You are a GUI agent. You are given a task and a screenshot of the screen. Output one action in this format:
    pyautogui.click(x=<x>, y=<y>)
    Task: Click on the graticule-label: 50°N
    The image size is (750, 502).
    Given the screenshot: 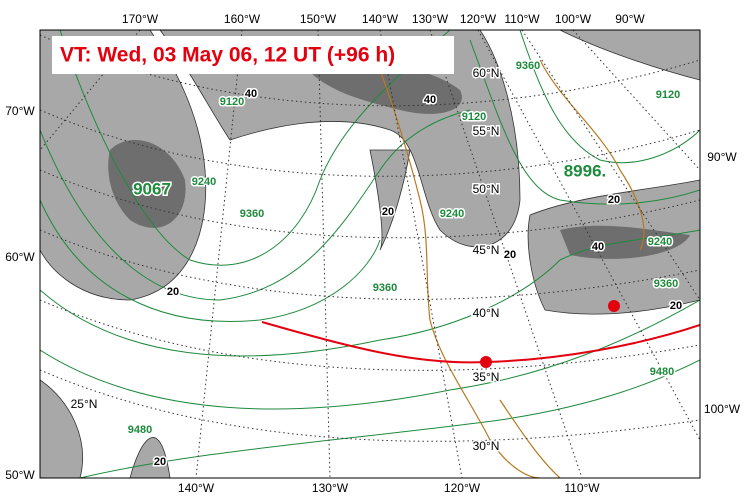 What is the action you would take?
    pyautogui.click(x=486, y=189)
    